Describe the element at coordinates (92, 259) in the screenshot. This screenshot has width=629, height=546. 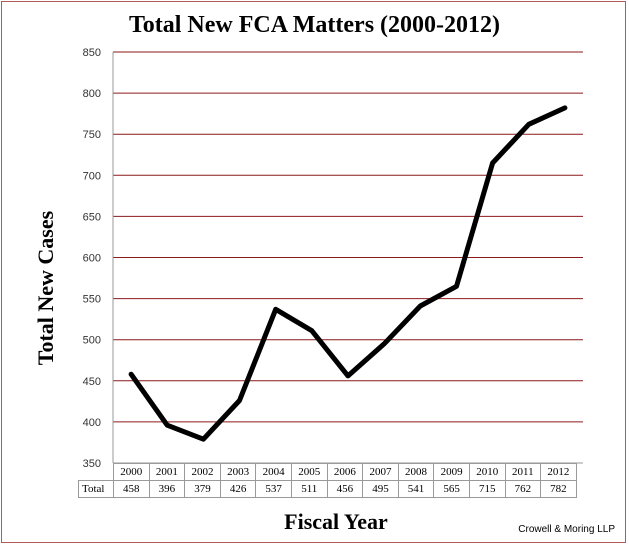
I see `y-tick-label: 600` at that location.